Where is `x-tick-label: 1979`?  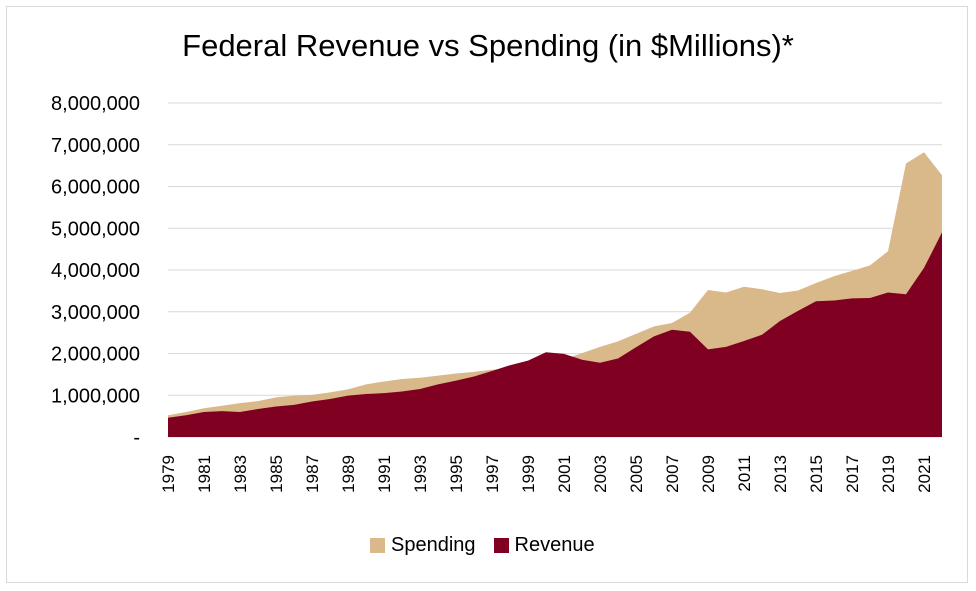
x-tick-label: 1979 is located at coordinates (168, 474).